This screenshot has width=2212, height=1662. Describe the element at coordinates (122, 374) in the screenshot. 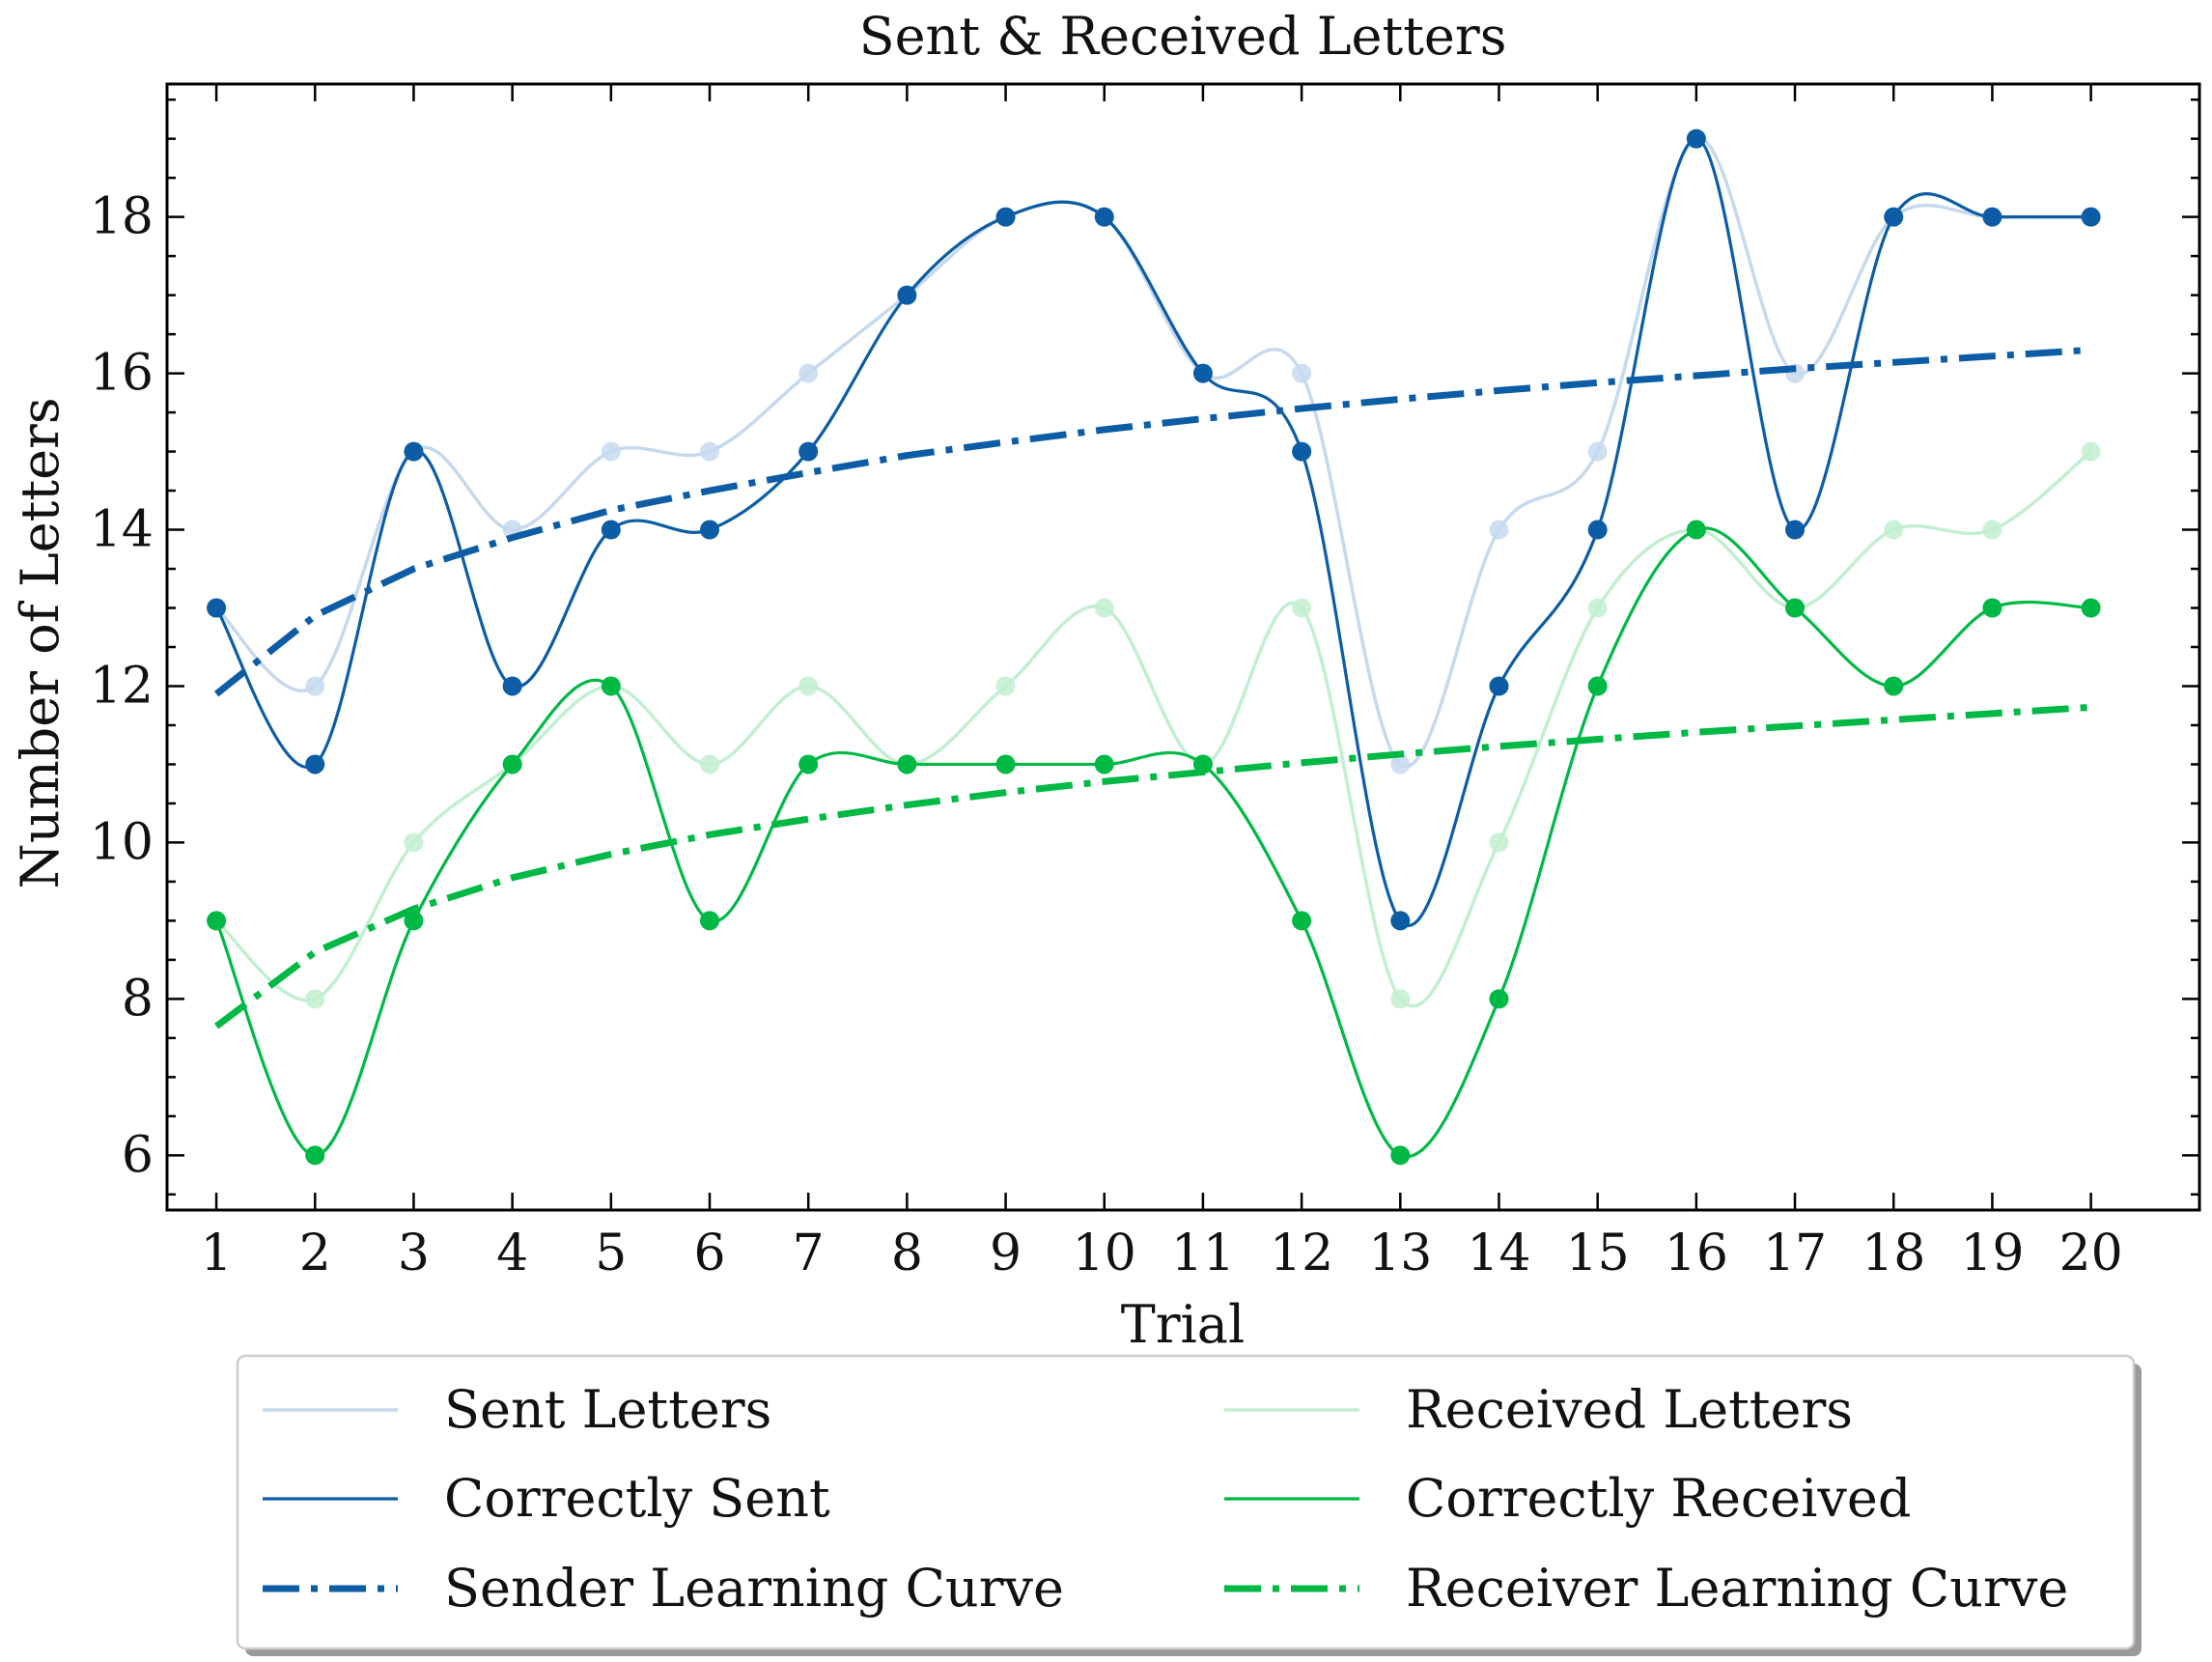

I see `y-tick-label-16: 16` at that location.